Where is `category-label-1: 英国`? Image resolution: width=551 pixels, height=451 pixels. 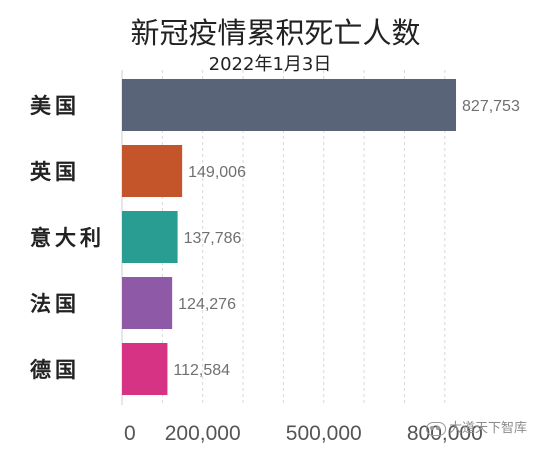
category-label-1: 英国 is located at coordinates (55, 171).